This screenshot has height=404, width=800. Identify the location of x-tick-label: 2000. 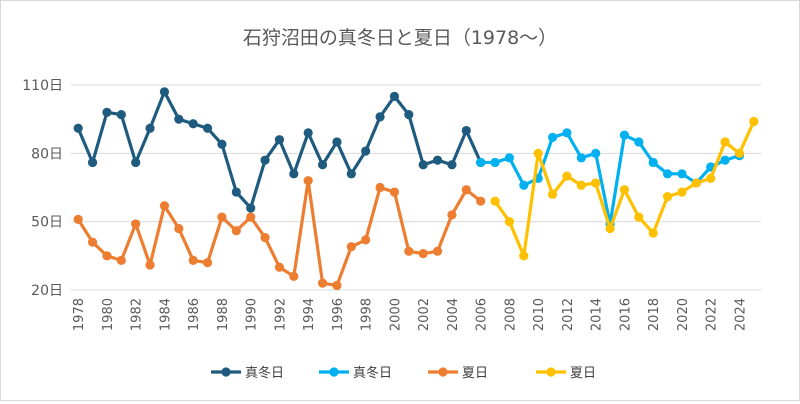
(395, 314).